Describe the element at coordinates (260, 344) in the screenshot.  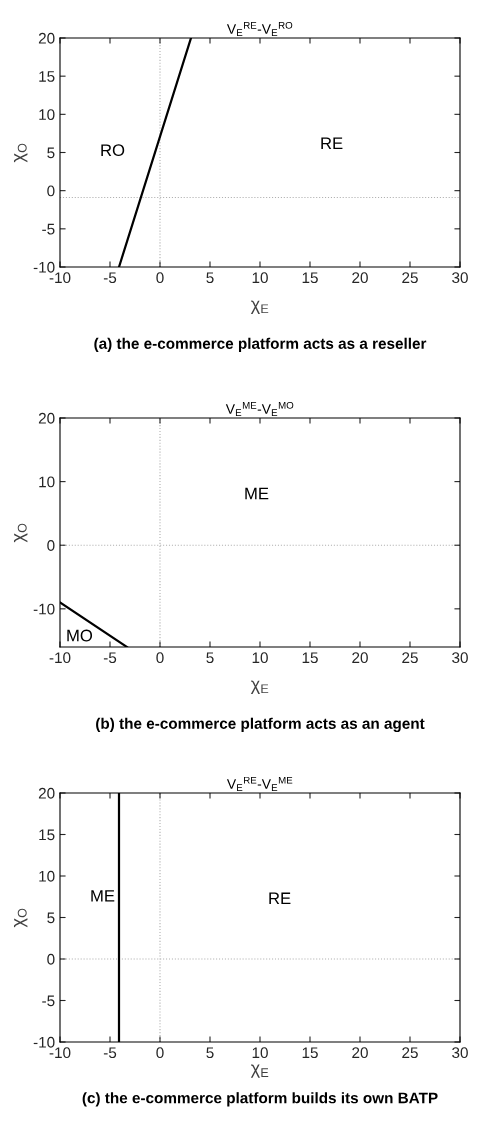
I see `text: (a) the e-commerce platform acts as a reseller` at that location.